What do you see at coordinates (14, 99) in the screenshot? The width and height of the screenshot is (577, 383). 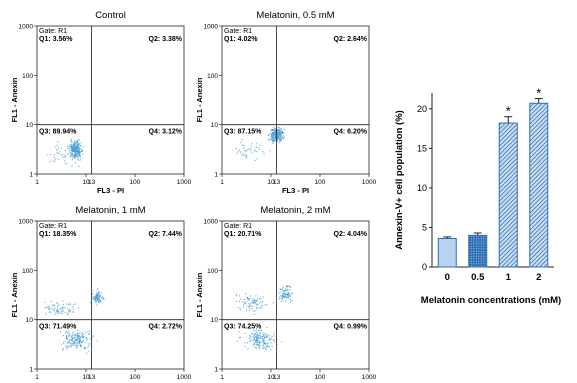 I see `y-axis-label: FL1 - Anexin` at bounding box center [14, 99].